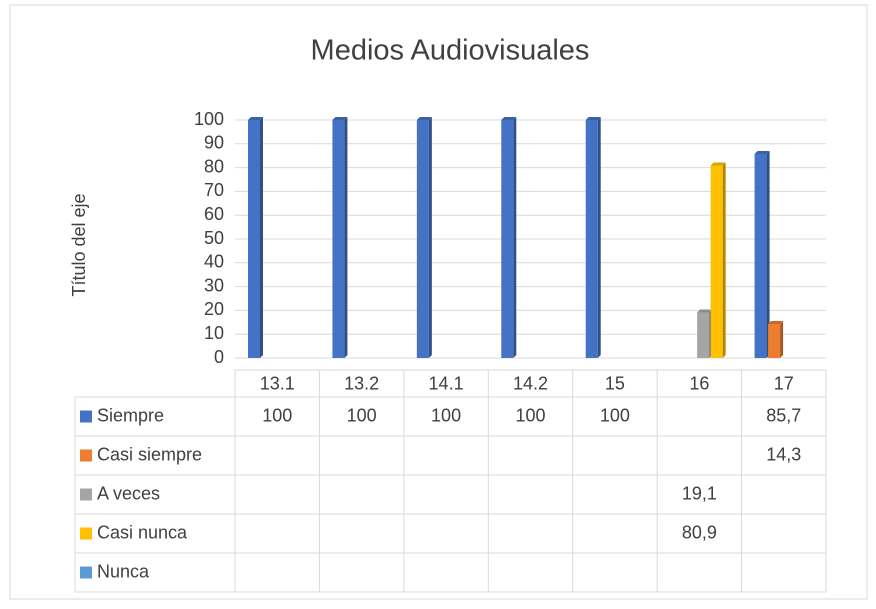 Image resolution: width=876 pixels, height=609 pixels. What do you see at coordinates (615, 383) in the screenshot?
I see `x-tick-label: 15` at bounding box center [615, 383].